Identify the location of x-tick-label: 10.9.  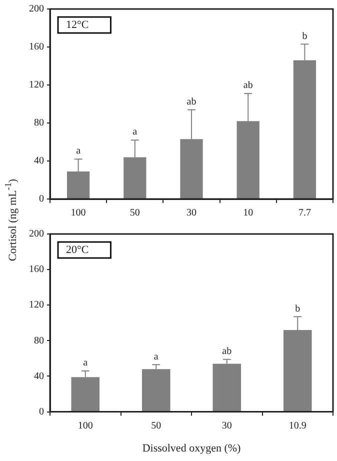
(297, 426).